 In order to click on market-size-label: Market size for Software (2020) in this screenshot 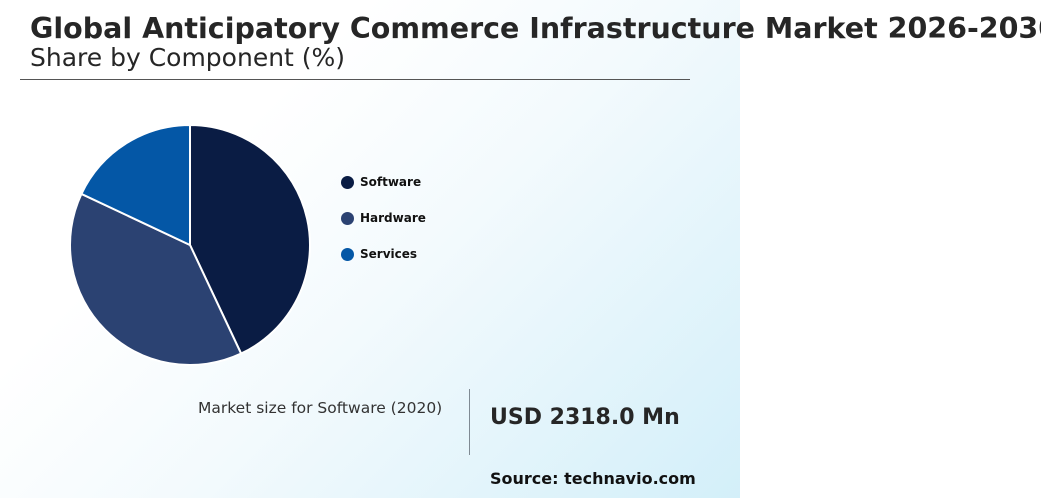, I will do `click(320, 408)`.